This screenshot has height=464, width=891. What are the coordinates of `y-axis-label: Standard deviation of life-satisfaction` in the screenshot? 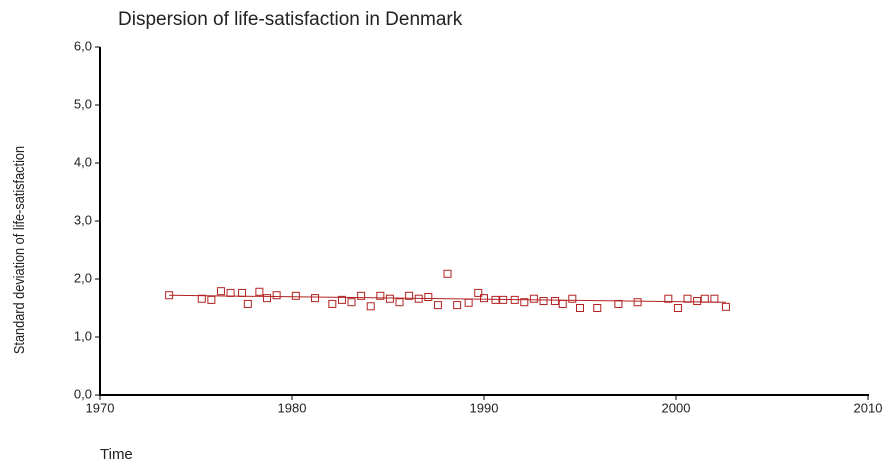 It's located at (18, 250).